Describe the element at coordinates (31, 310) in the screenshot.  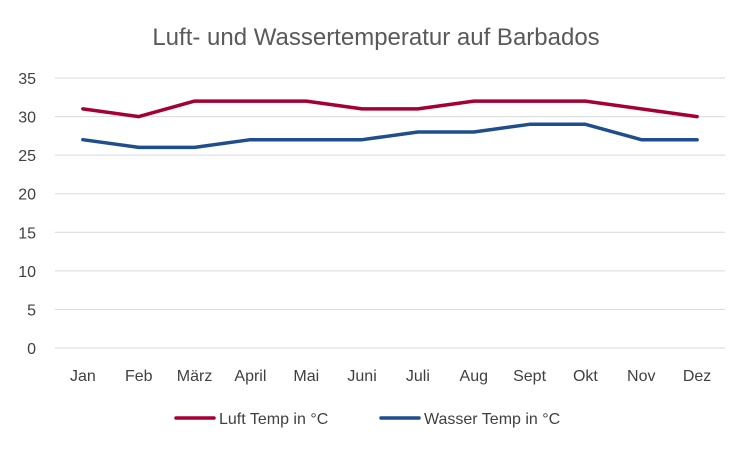
I see `y-tick-label: 5` at that location.